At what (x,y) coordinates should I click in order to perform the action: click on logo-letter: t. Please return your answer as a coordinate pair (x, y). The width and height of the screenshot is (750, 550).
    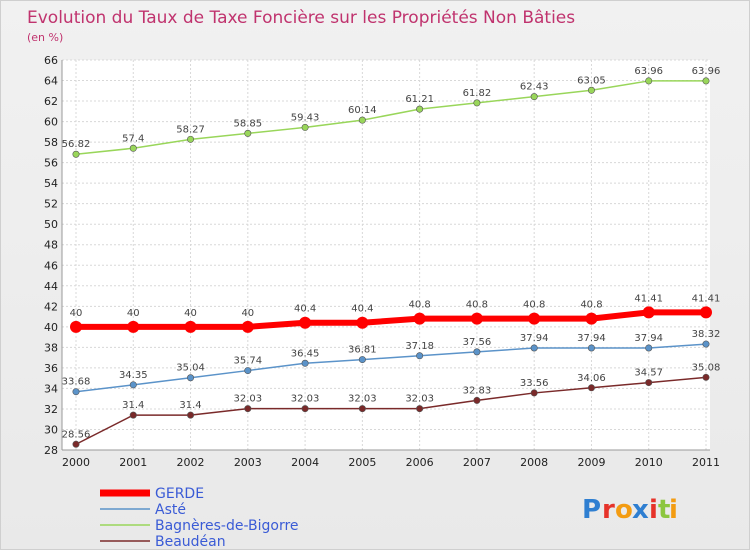
    Looking at the image, I should click on (664, 510).